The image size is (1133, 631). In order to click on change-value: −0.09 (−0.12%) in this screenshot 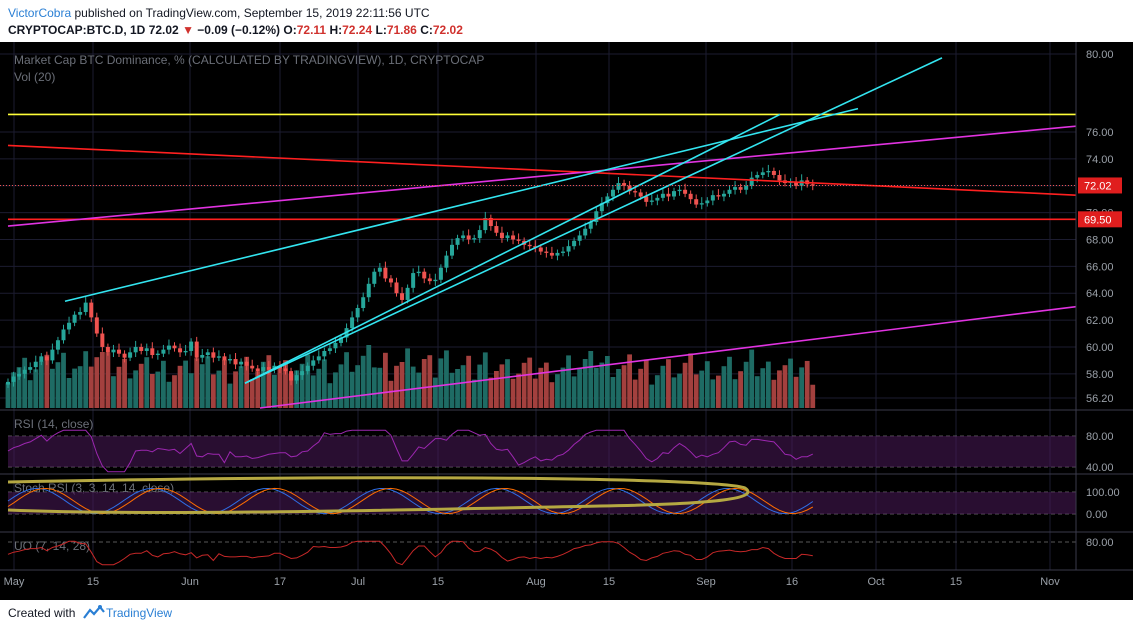, I will do `click(239, 30)`.